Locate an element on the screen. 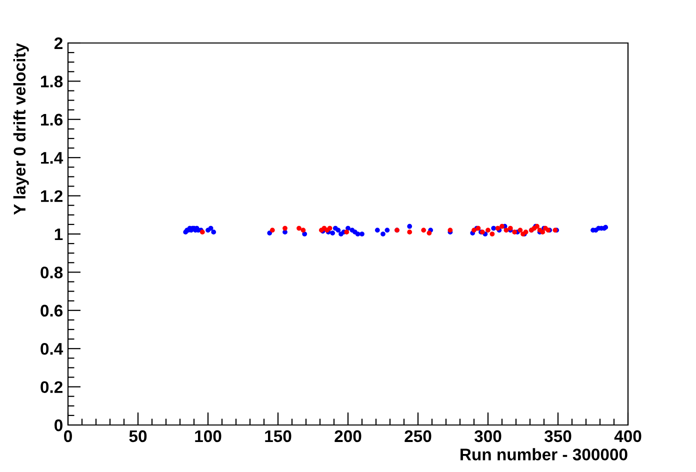 The height and width of the screenshot is (472, 696). y-tick-label: 0.4 is located at coordinates (52, 349).